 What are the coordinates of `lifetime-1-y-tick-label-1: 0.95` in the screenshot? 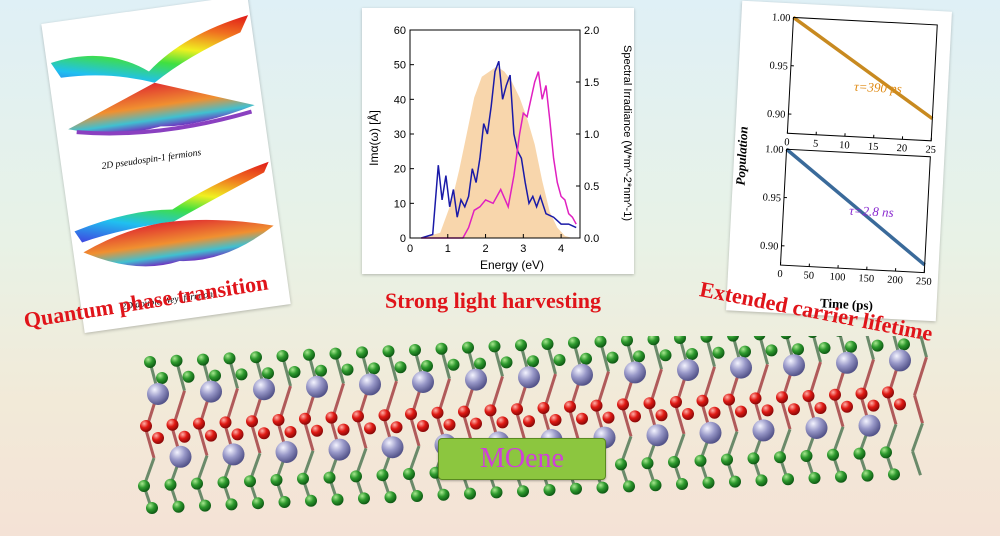 It's located at (771, 198).